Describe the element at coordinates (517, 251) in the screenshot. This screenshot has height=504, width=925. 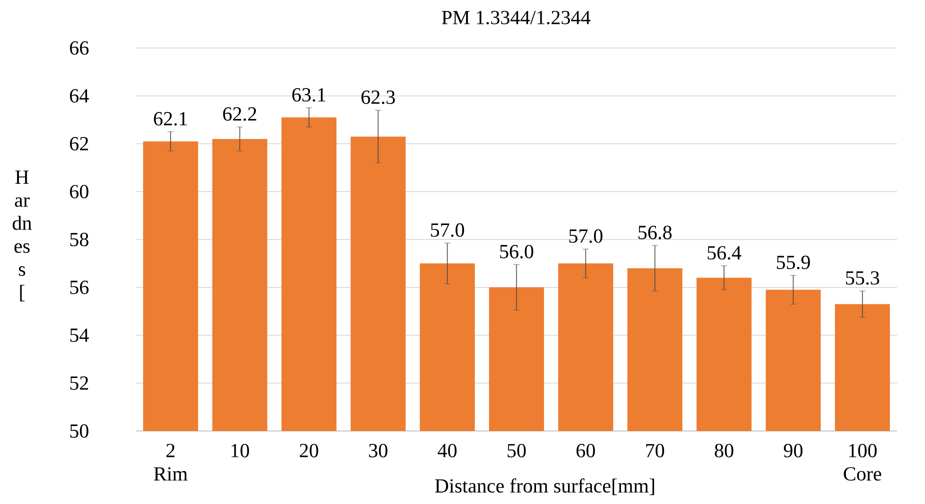
I see `data-label: 56.0` at that location.